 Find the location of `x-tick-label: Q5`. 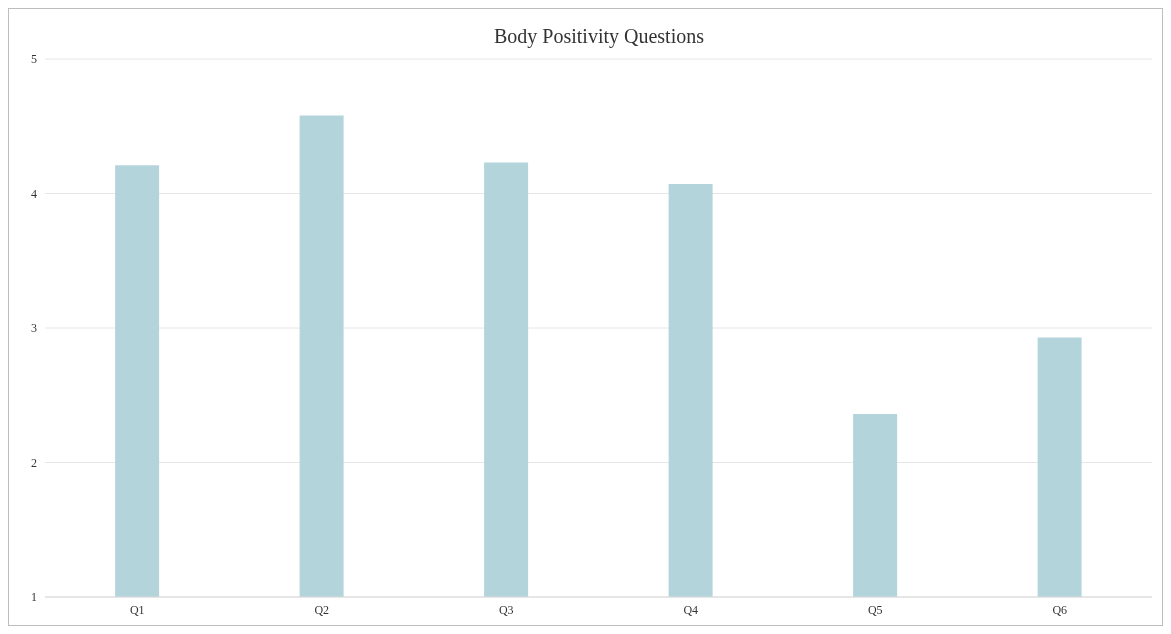

x-tick-label: Q5 is located at coordinates (875, 609).